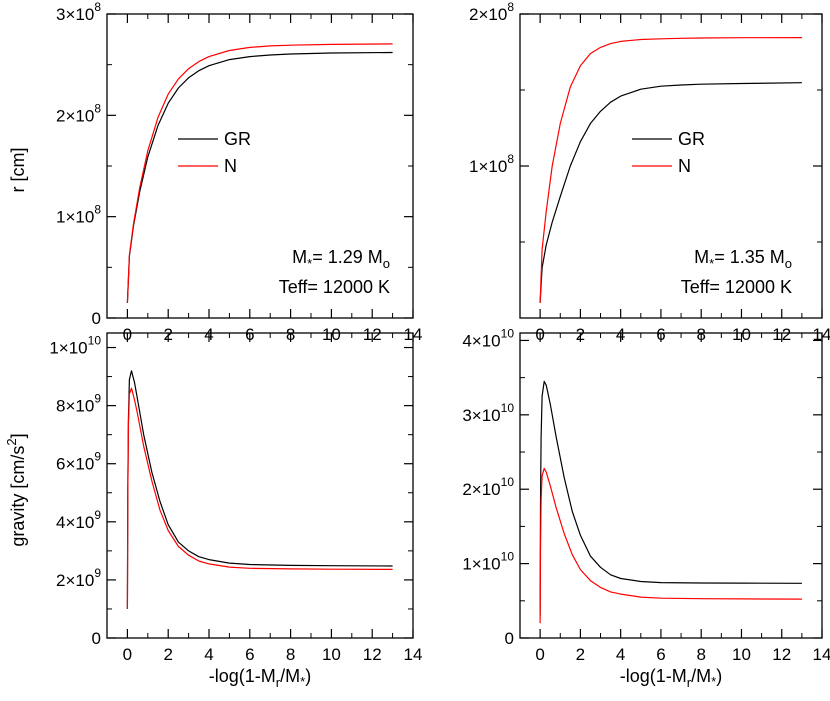  Describe the element at coordinates (78, 12) in the screenshot. I see `y-tick-label: 3×10⁸` at that location.